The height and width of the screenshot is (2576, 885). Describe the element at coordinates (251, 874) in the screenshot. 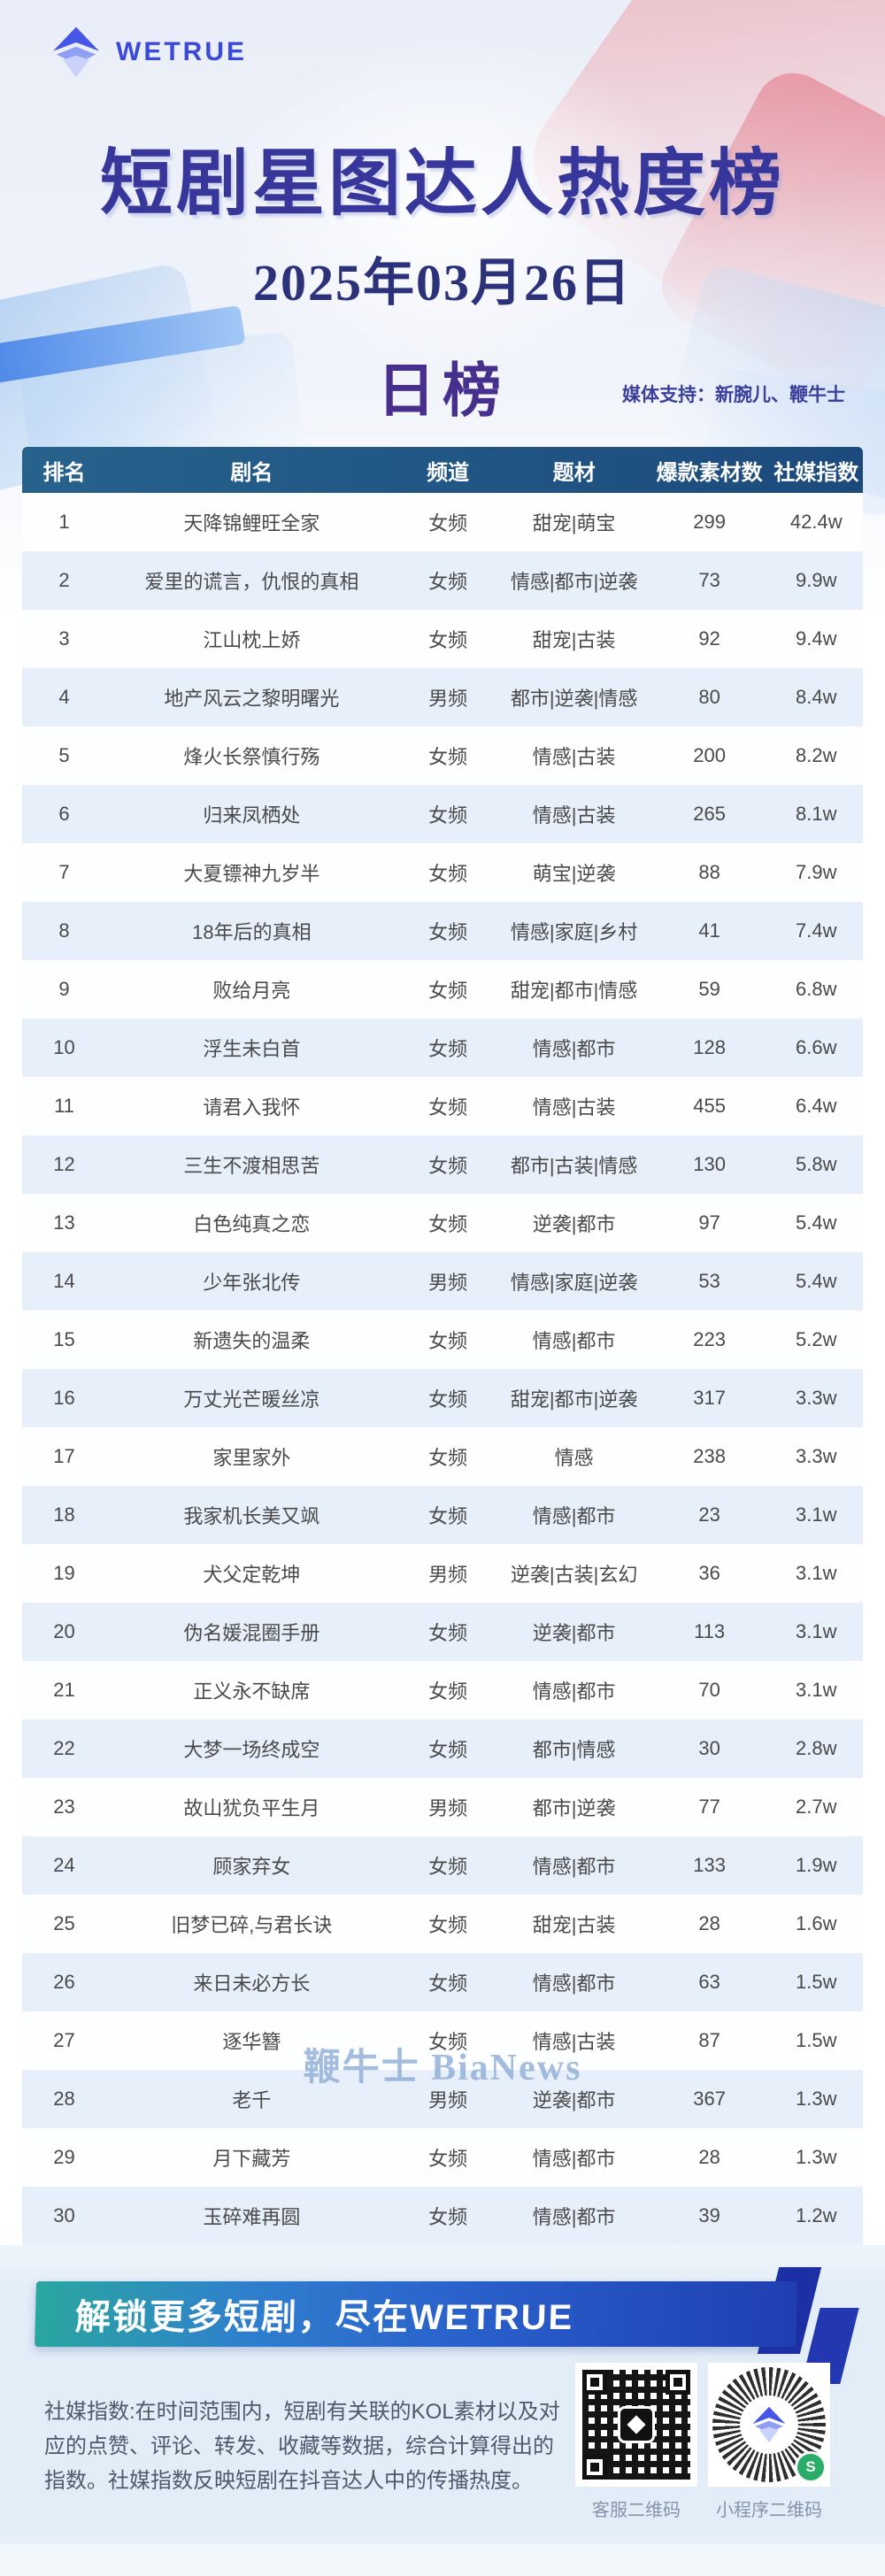

I see `drama-name-cell: 大夏镖神九岁半` at that location.